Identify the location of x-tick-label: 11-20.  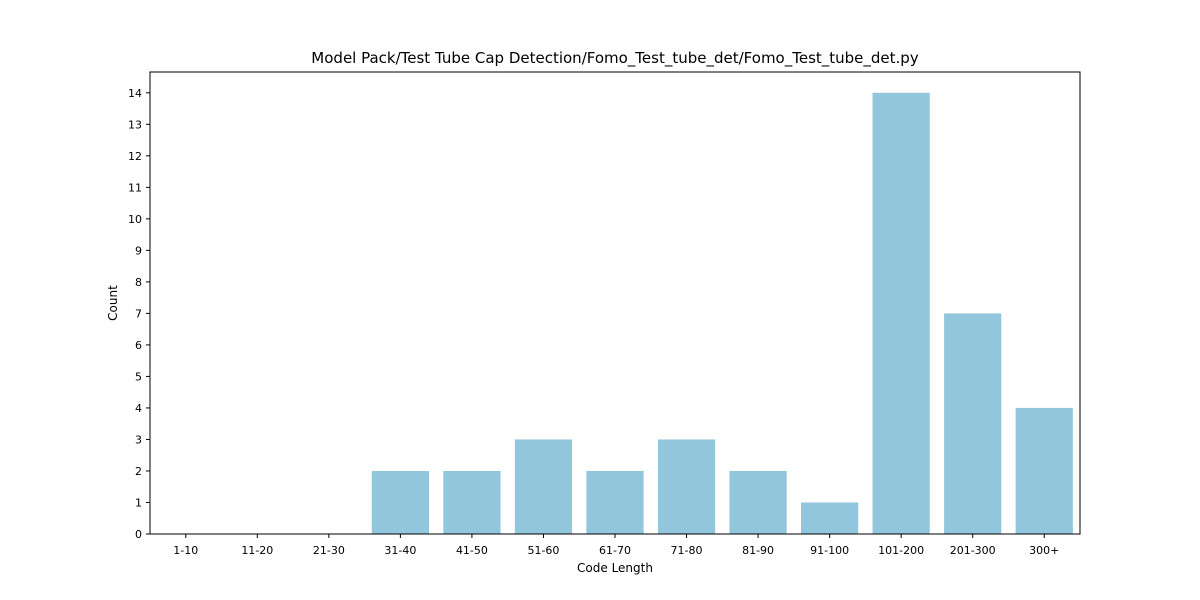
(257, 550).